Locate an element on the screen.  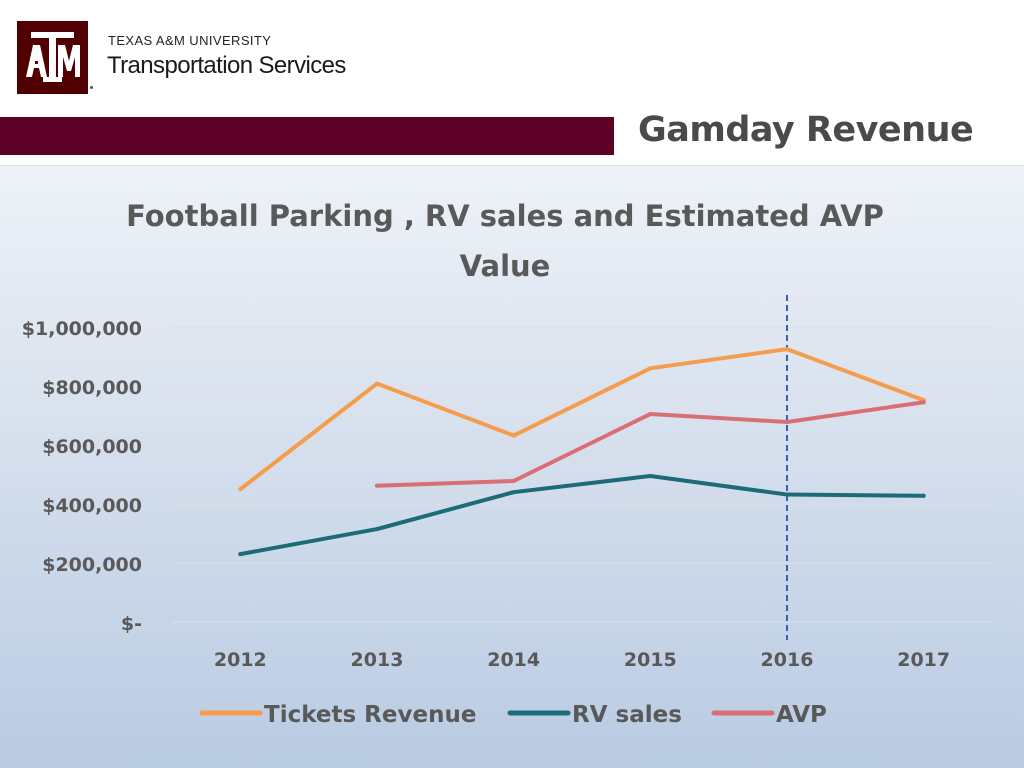
tamu-logo is located at coordinates (52, 57).